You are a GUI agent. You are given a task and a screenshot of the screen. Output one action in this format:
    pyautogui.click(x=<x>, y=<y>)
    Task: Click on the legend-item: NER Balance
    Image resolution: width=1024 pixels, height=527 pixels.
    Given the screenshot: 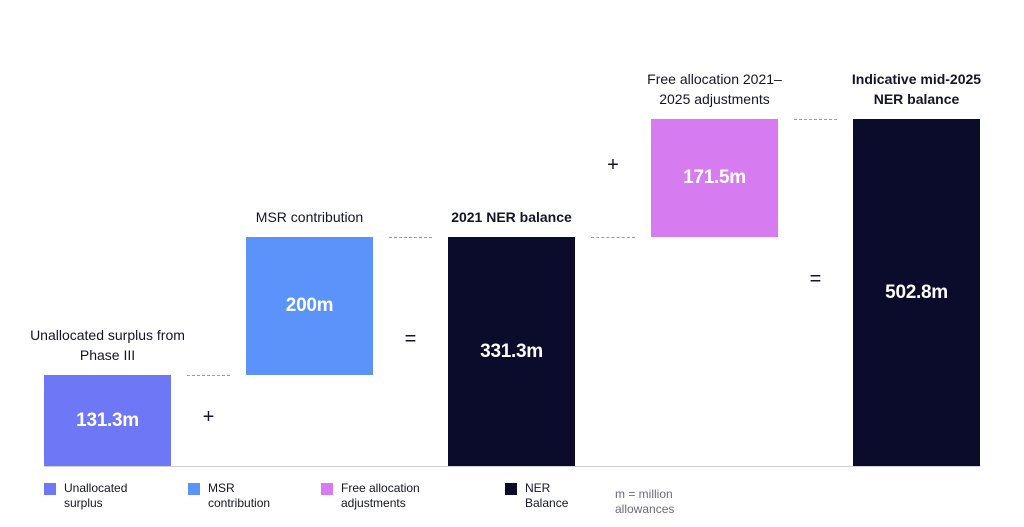 What is the action you would take?
    pyautogui.click(x=550, y=496)
    